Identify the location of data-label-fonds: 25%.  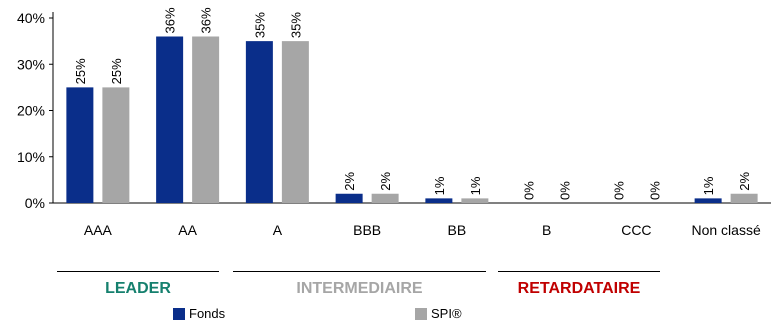
(80, 71).